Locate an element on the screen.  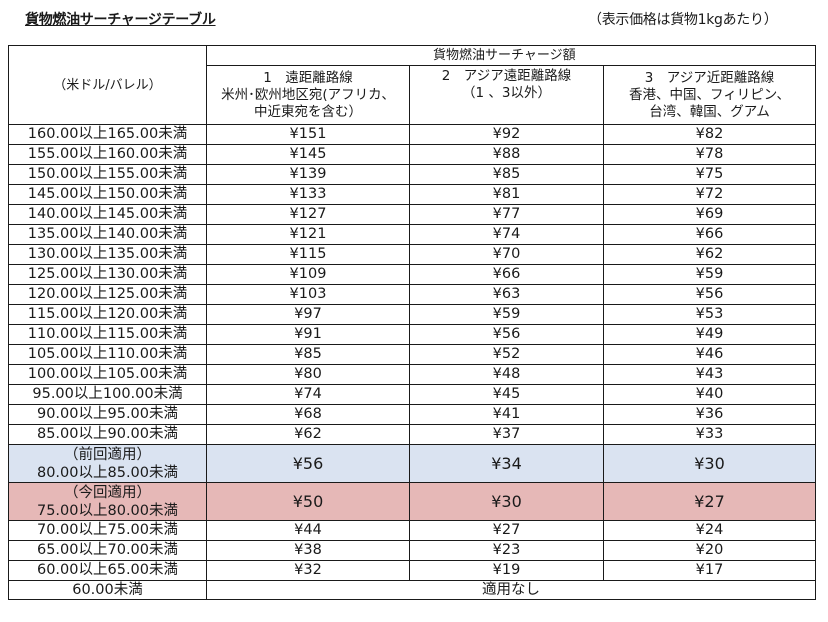
surcharge-cell-c1: ¥91 is located at coordinates (308, 334).